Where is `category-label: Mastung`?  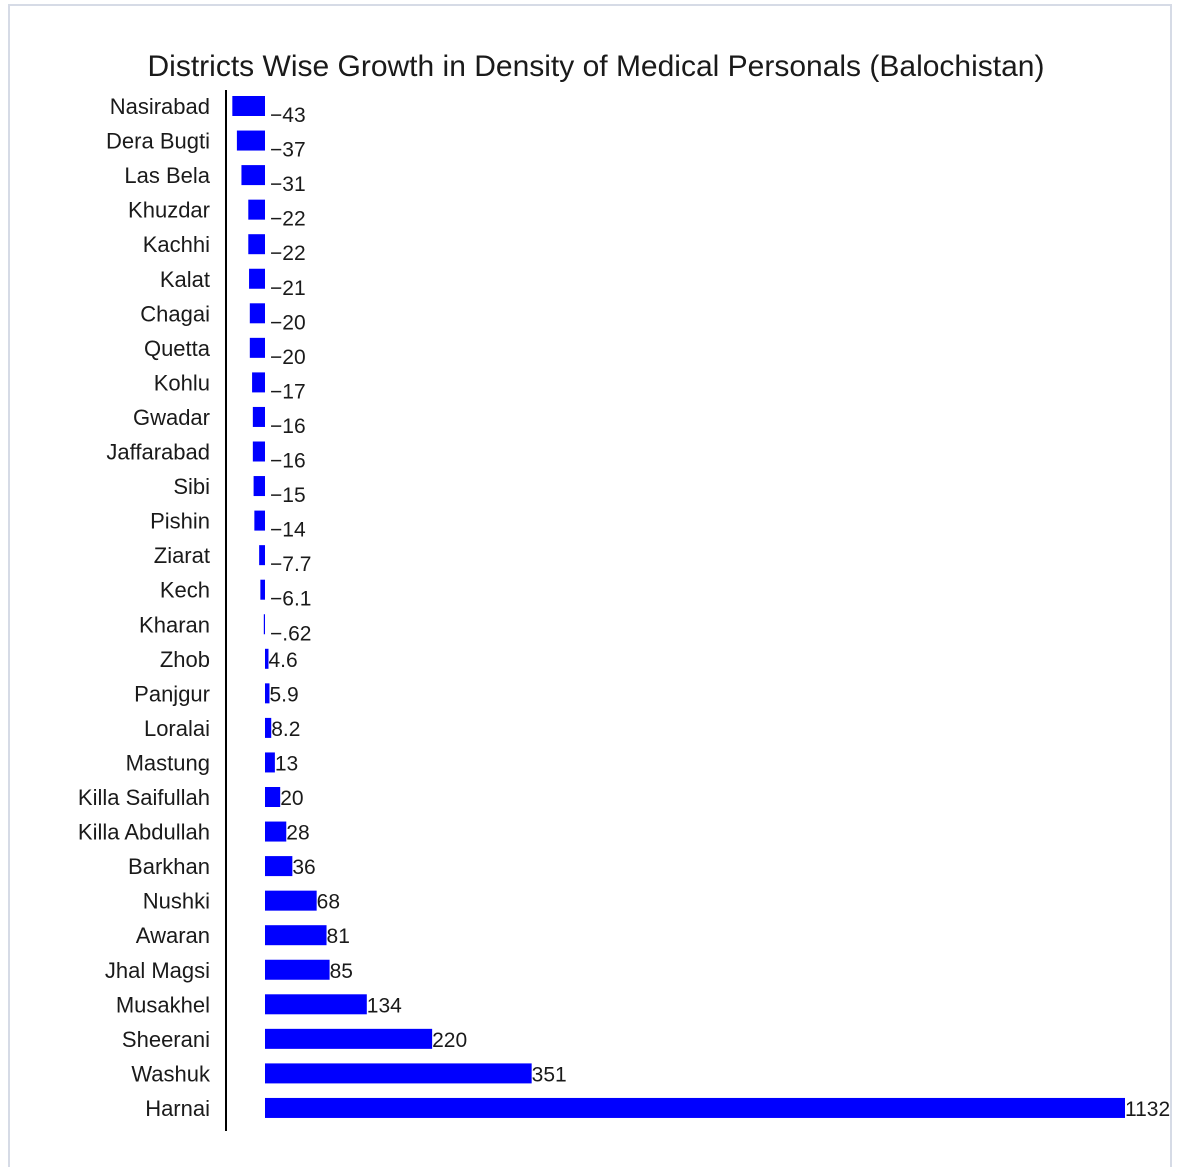 category-label: Mastung is located at coordinates (168, 762).